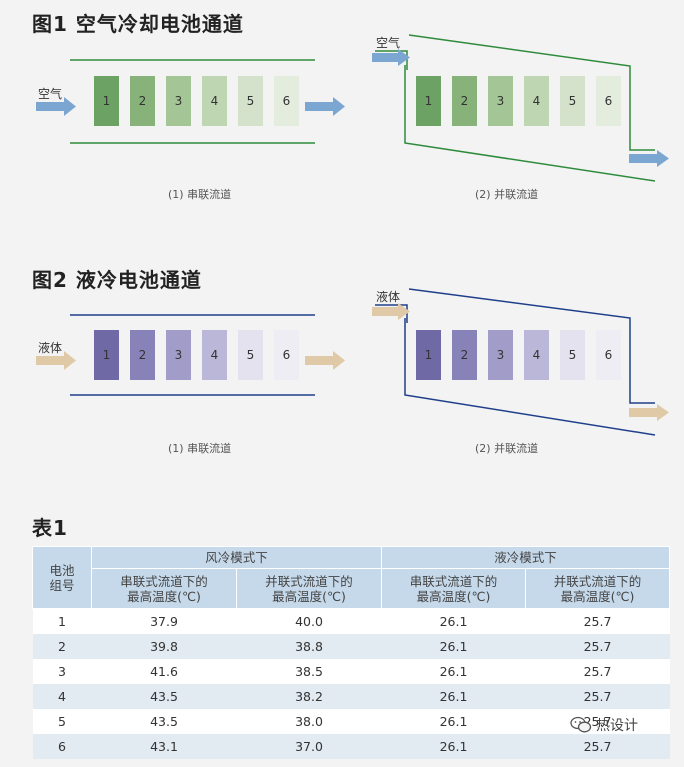  Describe the element at coordinates (164, 646) in the screenshot. I see `cell-air-series: 39.8` at that location.